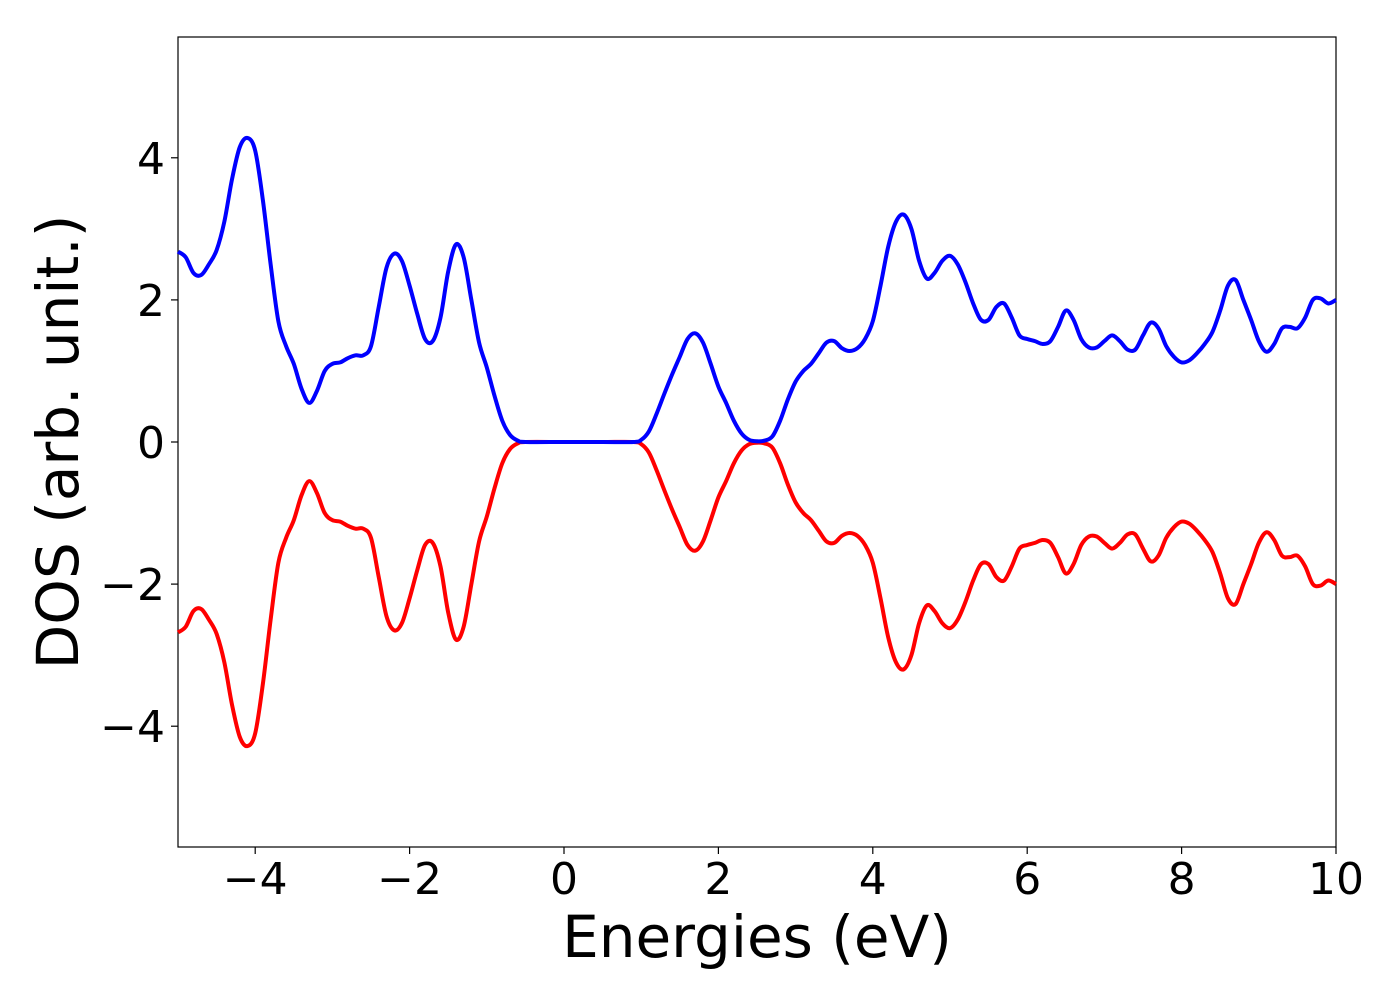 This screenshot has height=1000, width=1400. I want to click on x-tick-label: 0, so click(564, 879).